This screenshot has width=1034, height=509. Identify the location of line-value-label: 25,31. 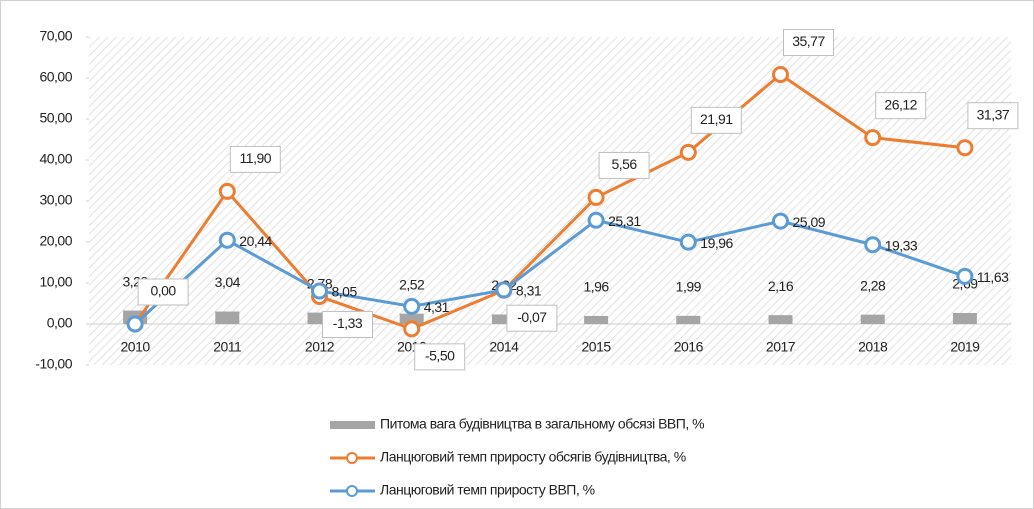
(624, 221).